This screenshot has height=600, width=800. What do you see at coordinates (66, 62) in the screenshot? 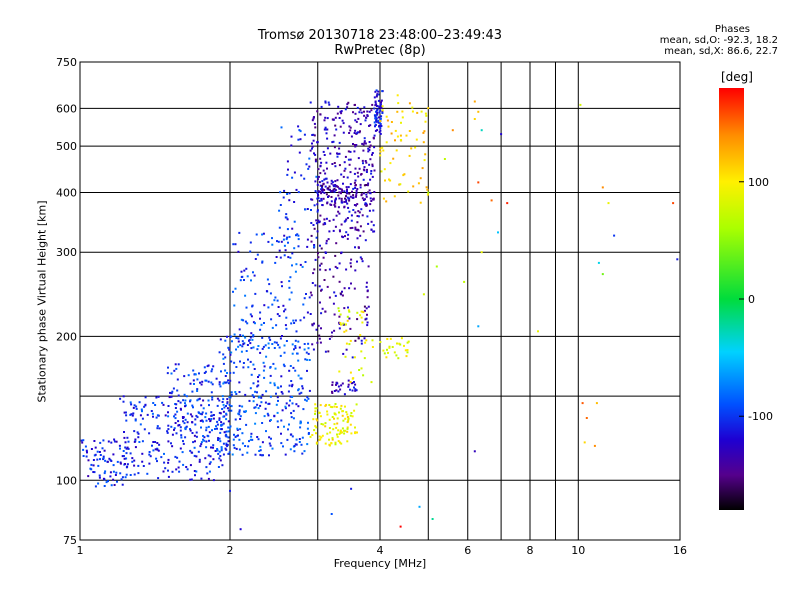
I see `y-tick-label: 750` at bounding box center [66, 62].